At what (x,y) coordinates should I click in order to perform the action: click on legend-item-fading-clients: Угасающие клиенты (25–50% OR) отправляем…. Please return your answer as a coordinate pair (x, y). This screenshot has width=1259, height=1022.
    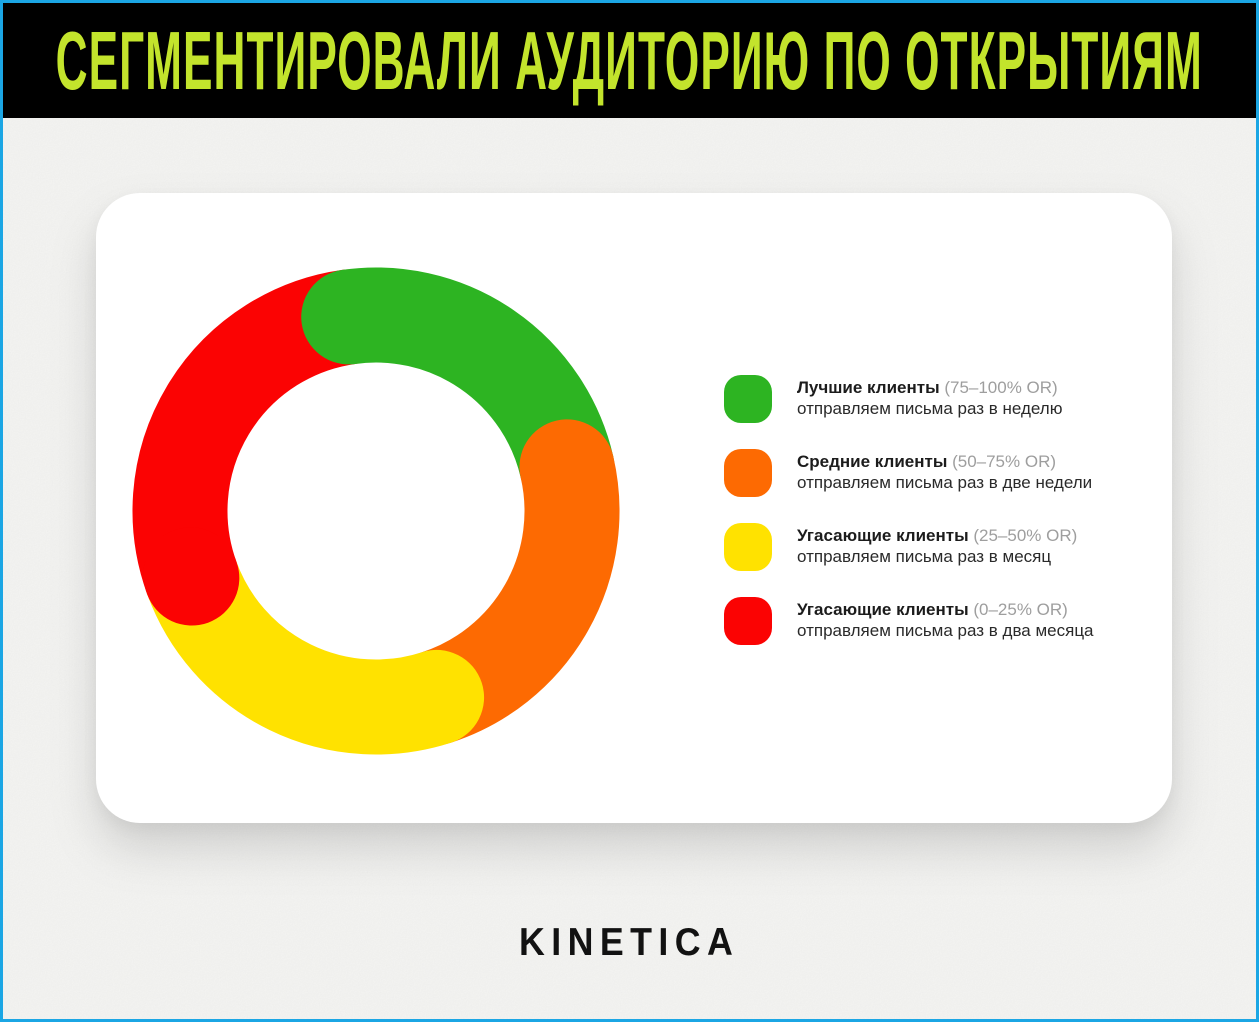
    Looking at the image, I should click on (909, 547).